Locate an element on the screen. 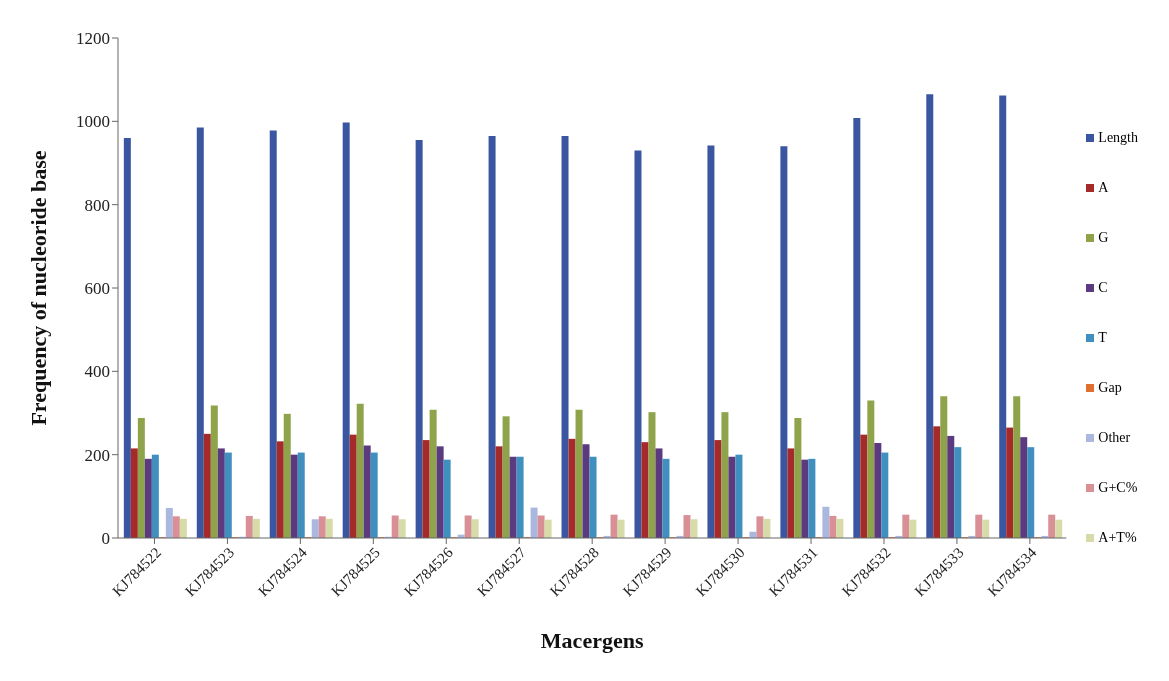 This screenshot has height=681, width=1169. legend-label: Gap is located at coordinates (1110, 388).